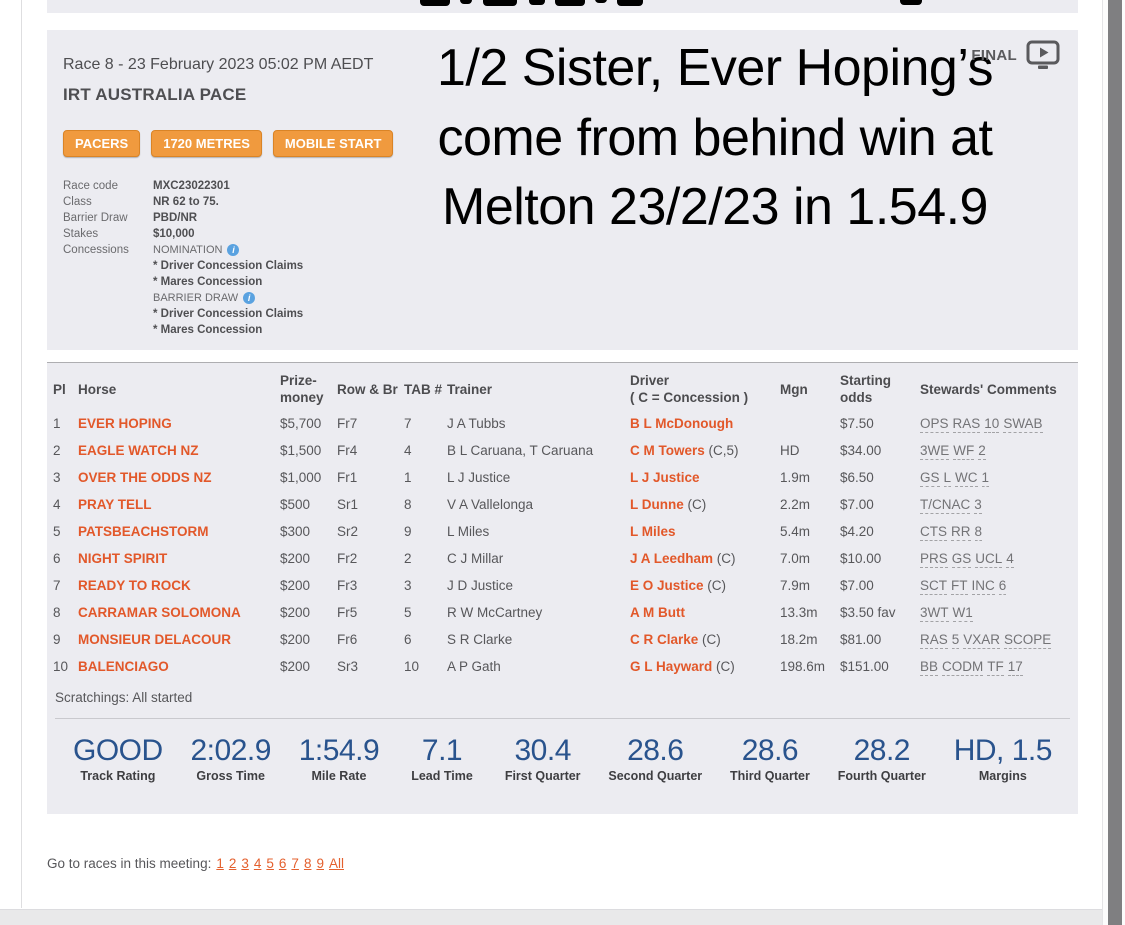 This screenshot has width=1125, height=925. I want to click on race-nav-link-all: All, so click(336, 863).